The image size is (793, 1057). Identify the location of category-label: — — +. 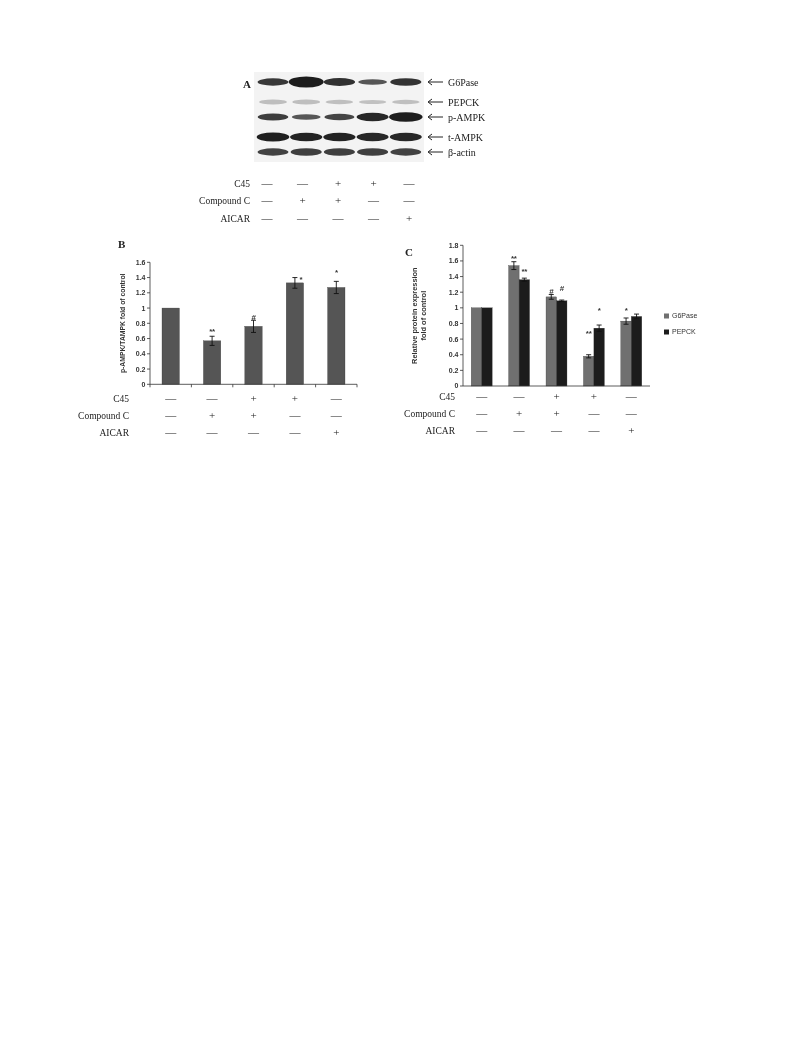
(409, 200).